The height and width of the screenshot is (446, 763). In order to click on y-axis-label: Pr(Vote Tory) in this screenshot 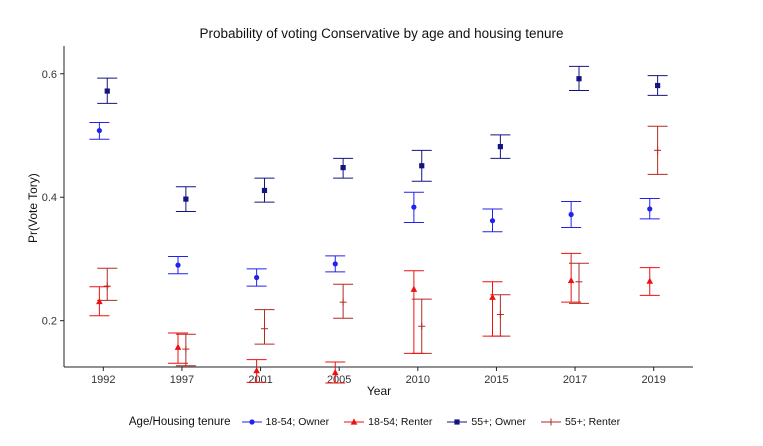, I will do `click(33, 208)`.